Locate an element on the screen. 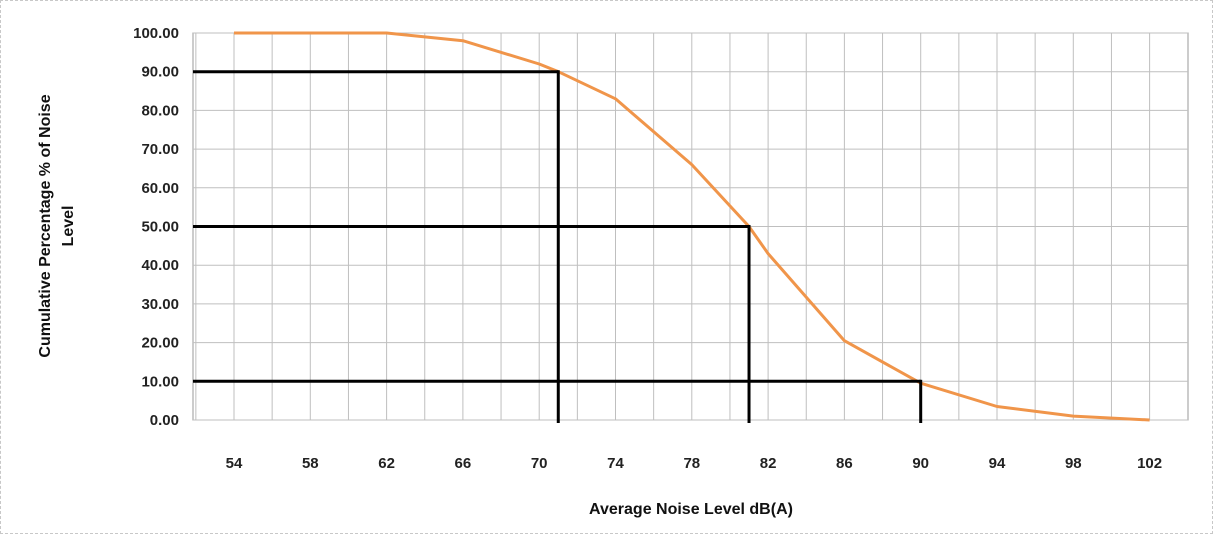 The width and height of the screenshot is (1213, 534). y-tick-label: 20.00 is located at coordinates (160, 343).